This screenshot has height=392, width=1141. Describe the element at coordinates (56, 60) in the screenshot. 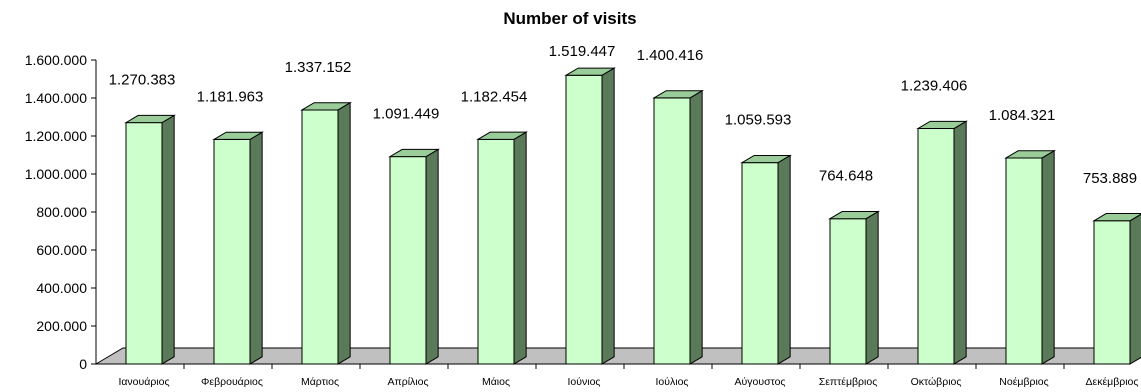

I see `y-tick-label: 1.600.000` at that location.